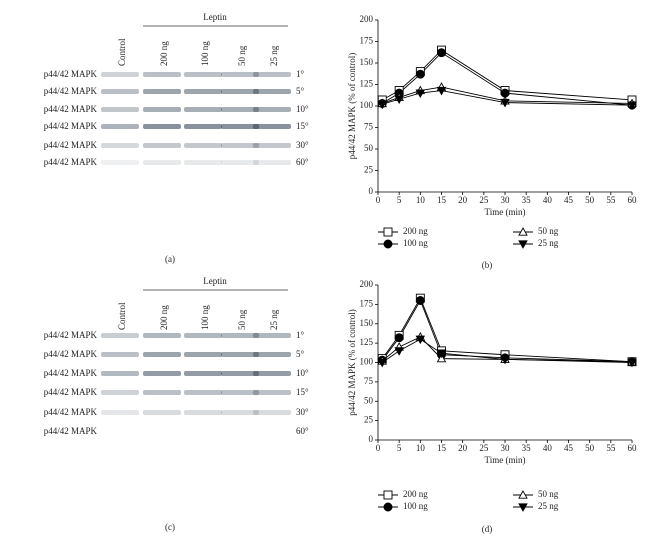  What do you see at coordinates (367, 323) in the screenshot?
I see `y-tick-label: 150` at bounding box center [367, 323].